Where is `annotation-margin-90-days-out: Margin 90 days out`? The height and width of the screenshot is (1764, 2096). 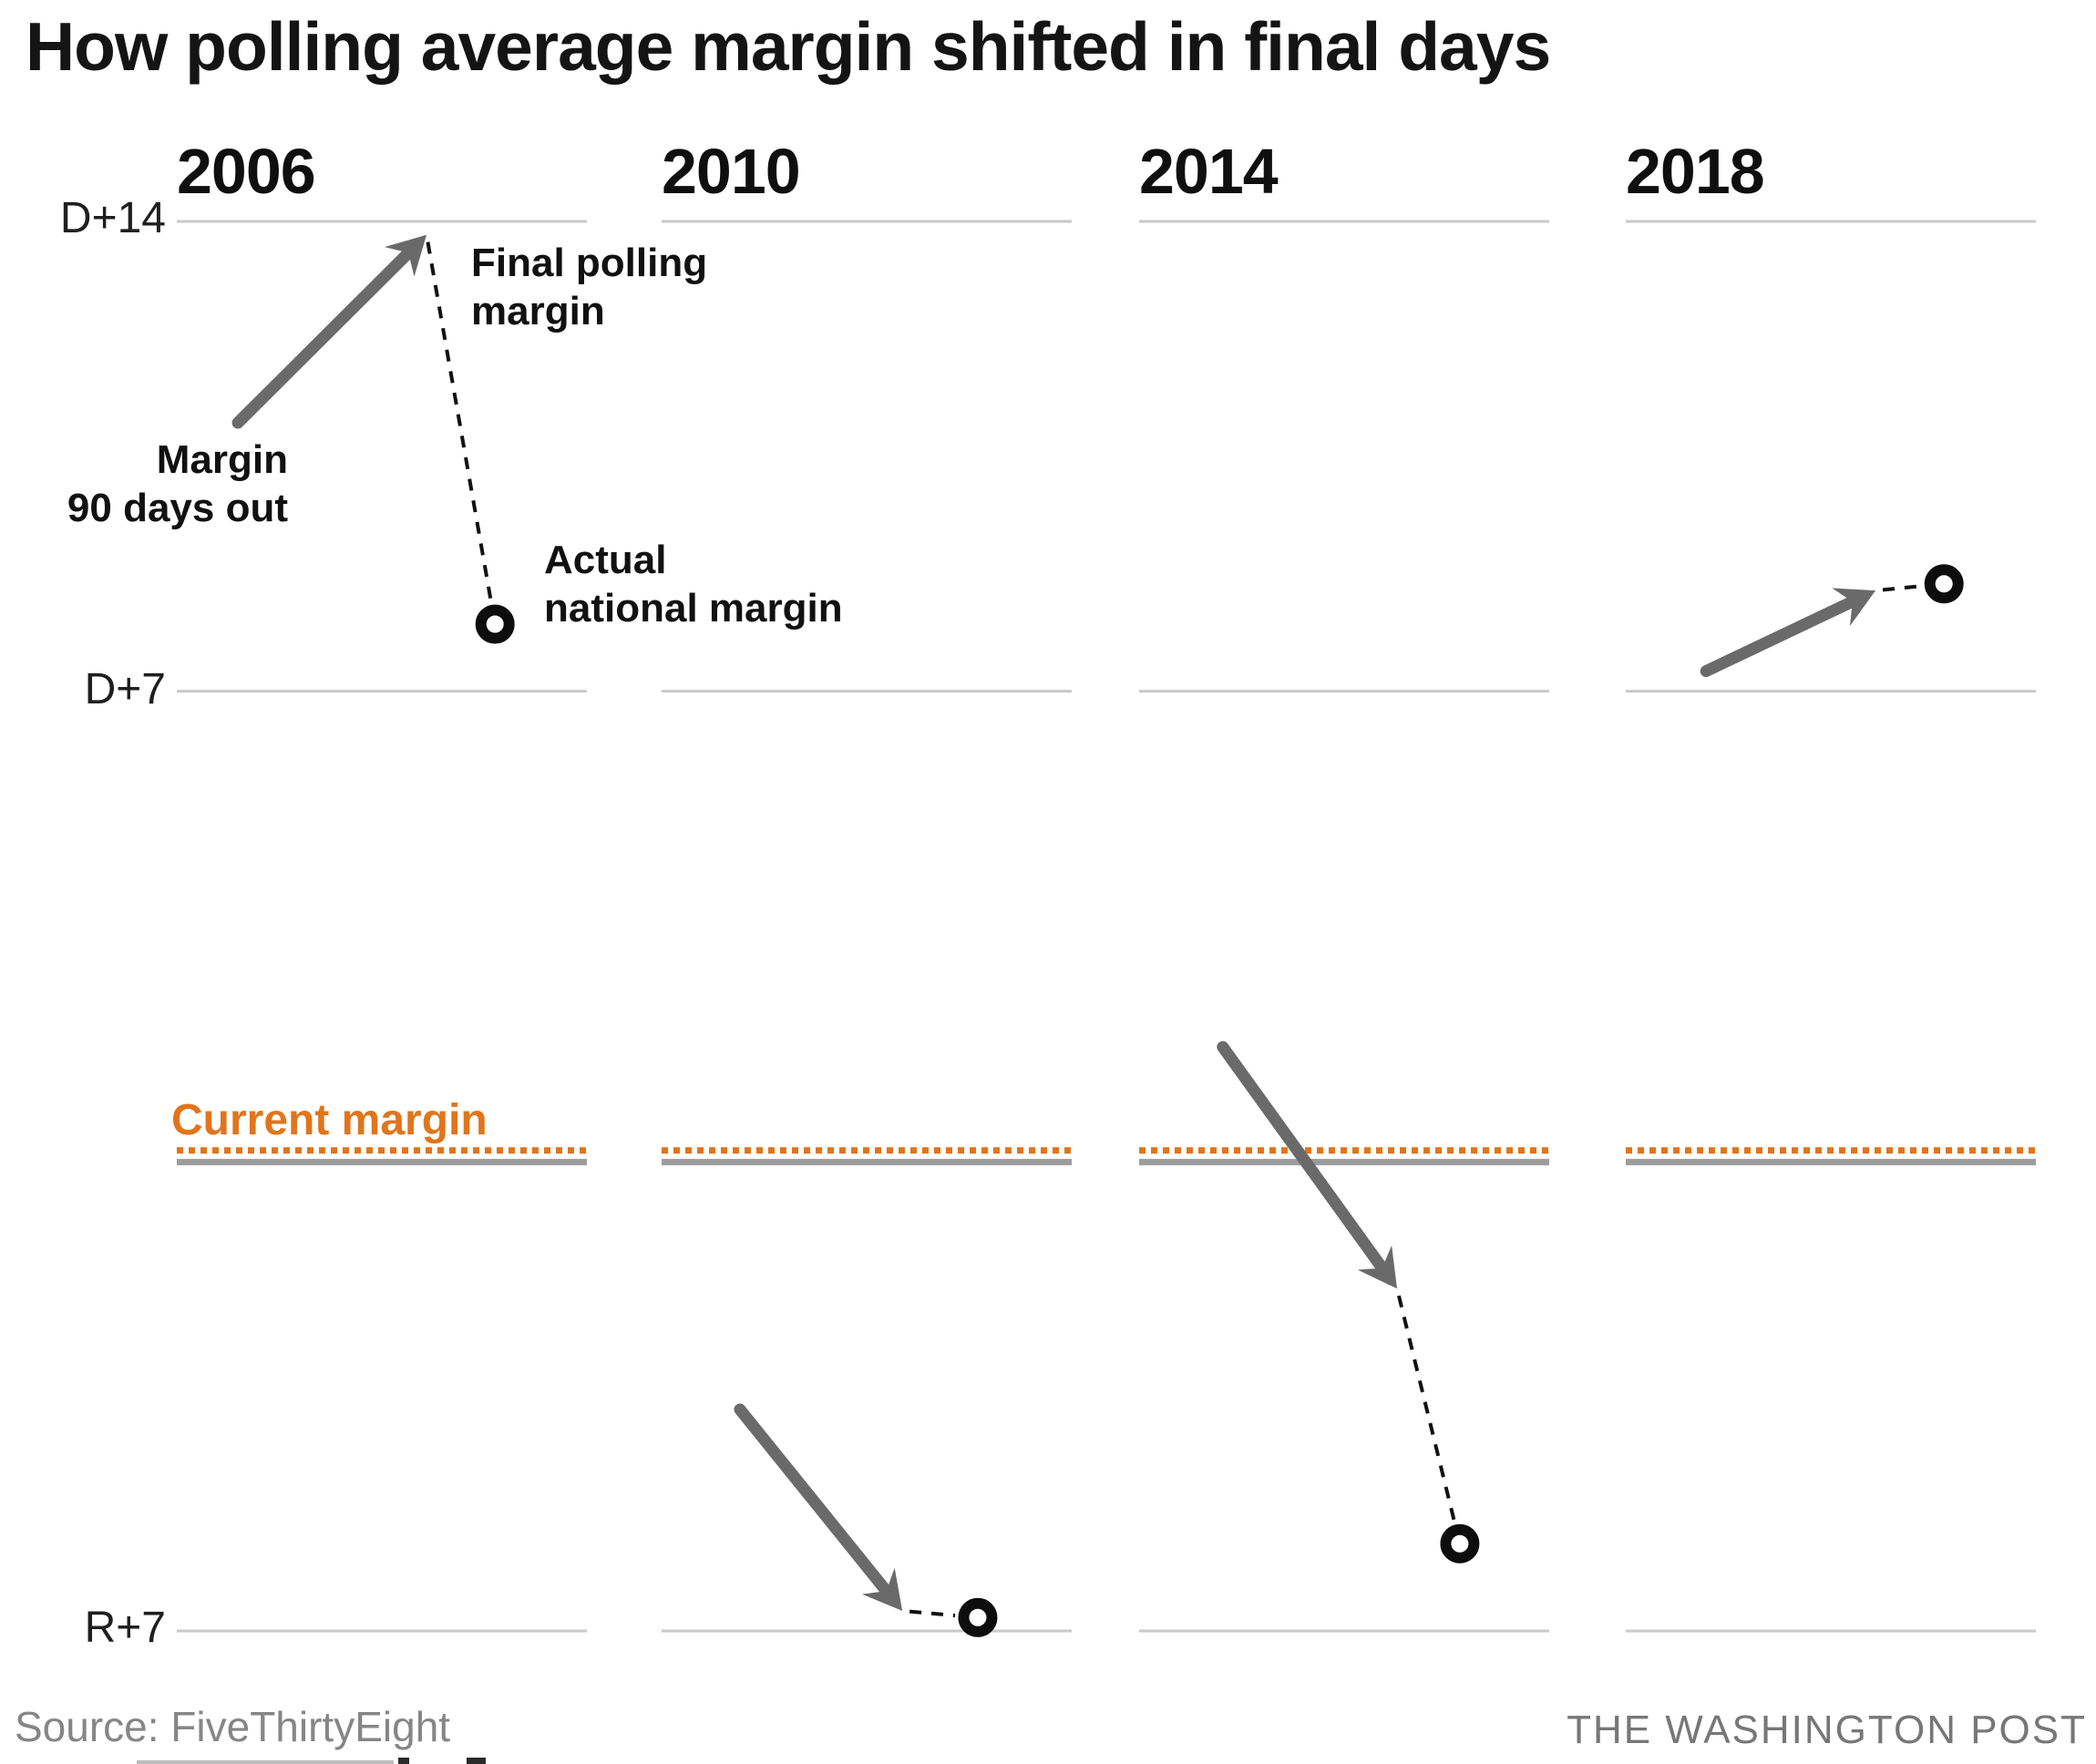
annotation-margin-90-days-out: Margin 90 days out is located at coordinates (177, 483).